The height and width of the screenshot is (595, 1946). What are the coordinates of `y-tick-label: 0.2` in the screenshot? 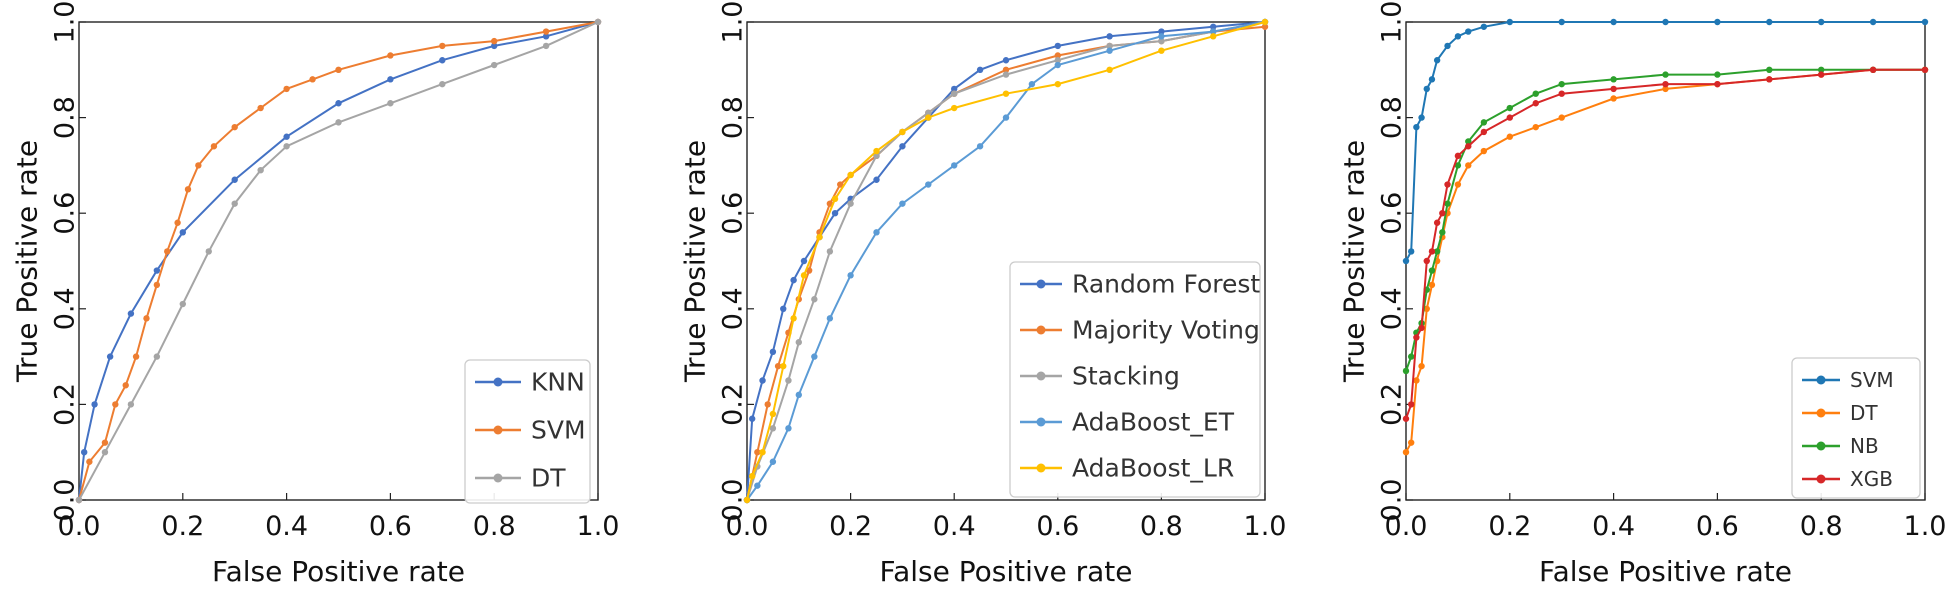 It's located at (65, 404).